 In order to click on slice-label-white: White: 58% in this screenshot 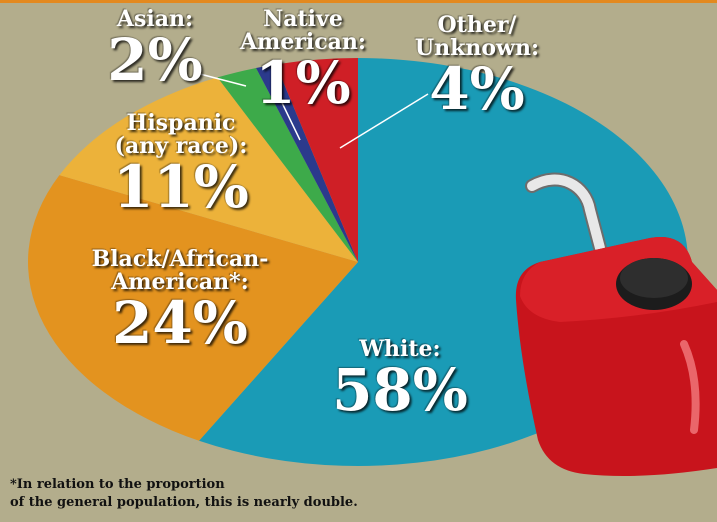, I will do `click(400, 380)`.